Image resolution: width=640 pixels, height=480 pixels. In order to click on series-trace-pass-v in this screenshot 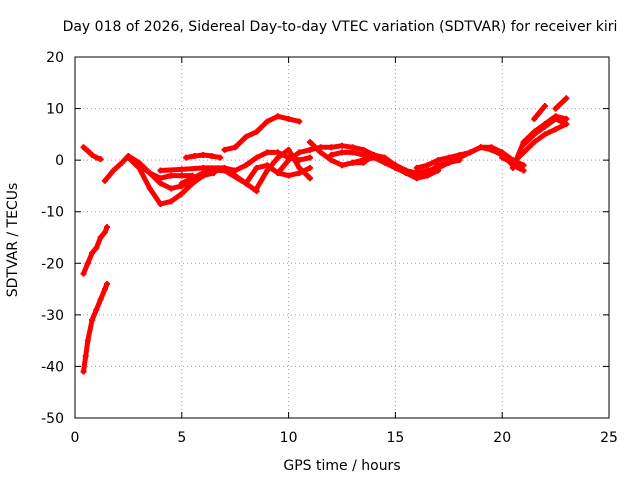, I will do `click(561, 103)`.